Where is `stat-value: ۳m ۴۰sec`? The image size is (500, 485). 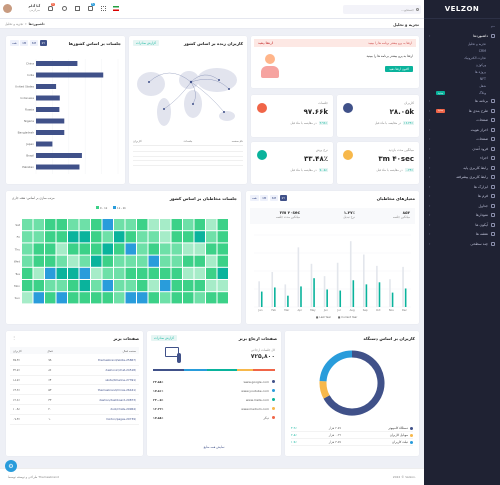 stat-value: ۳m ۴۰sec is located at coordinates (396, 159).